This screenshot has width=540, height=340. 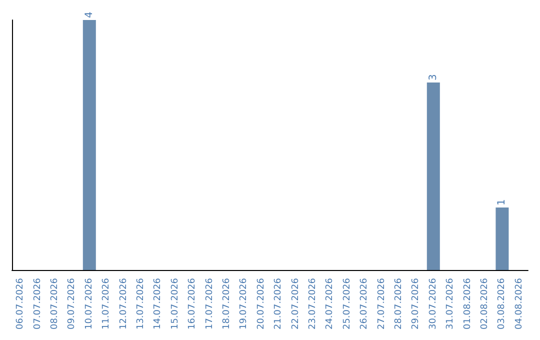 What do you see at coordinates (502, 202) in the screenshot?
I see `data-label: 1` at bounding box center [502, 202].